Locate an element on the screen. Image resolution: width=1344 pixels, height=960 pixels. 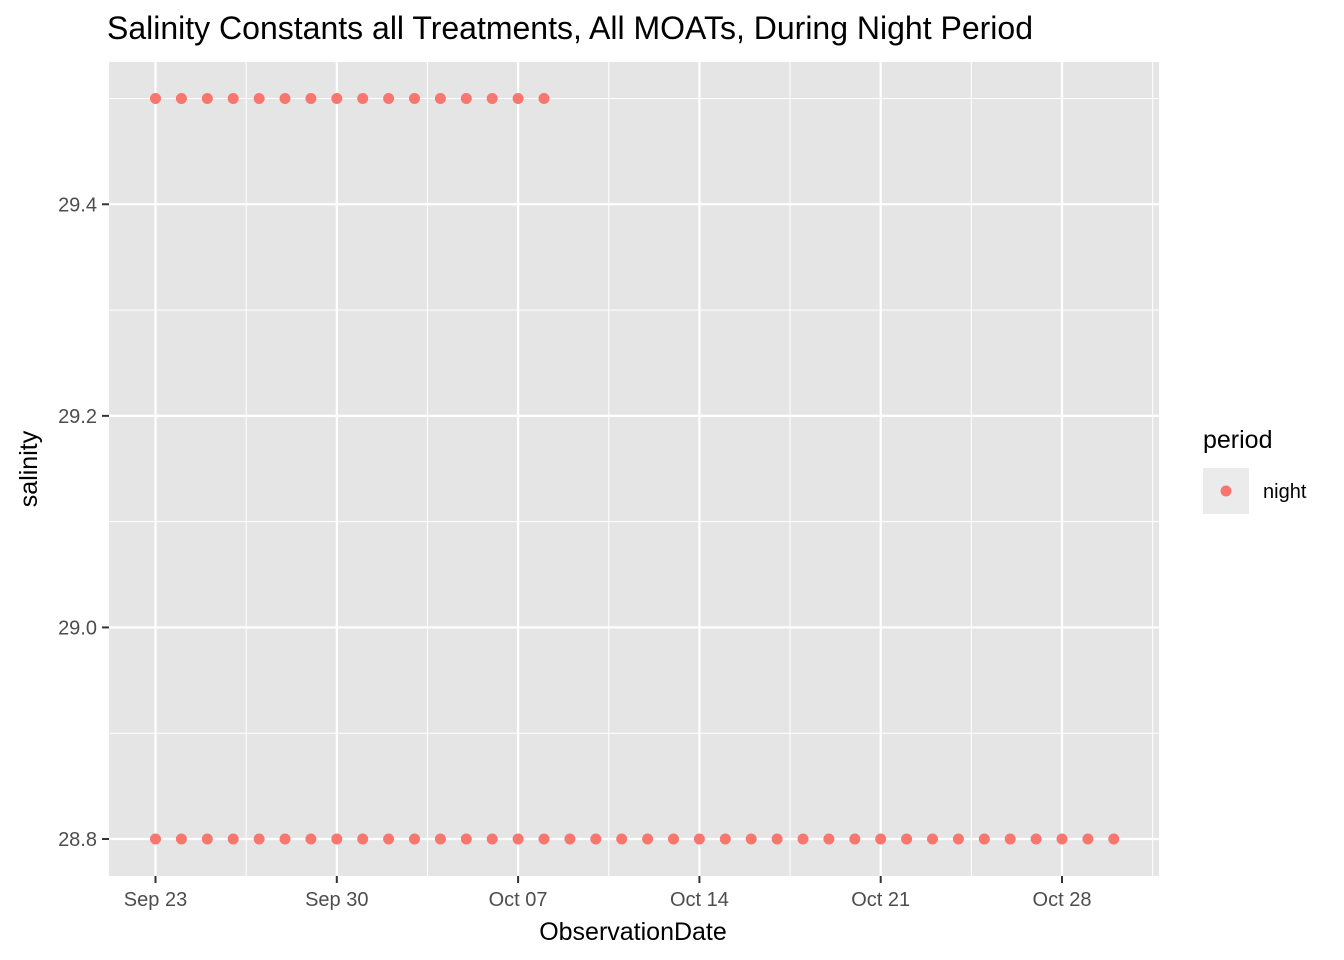
legend-marker is located at coordinates (1226, 491).